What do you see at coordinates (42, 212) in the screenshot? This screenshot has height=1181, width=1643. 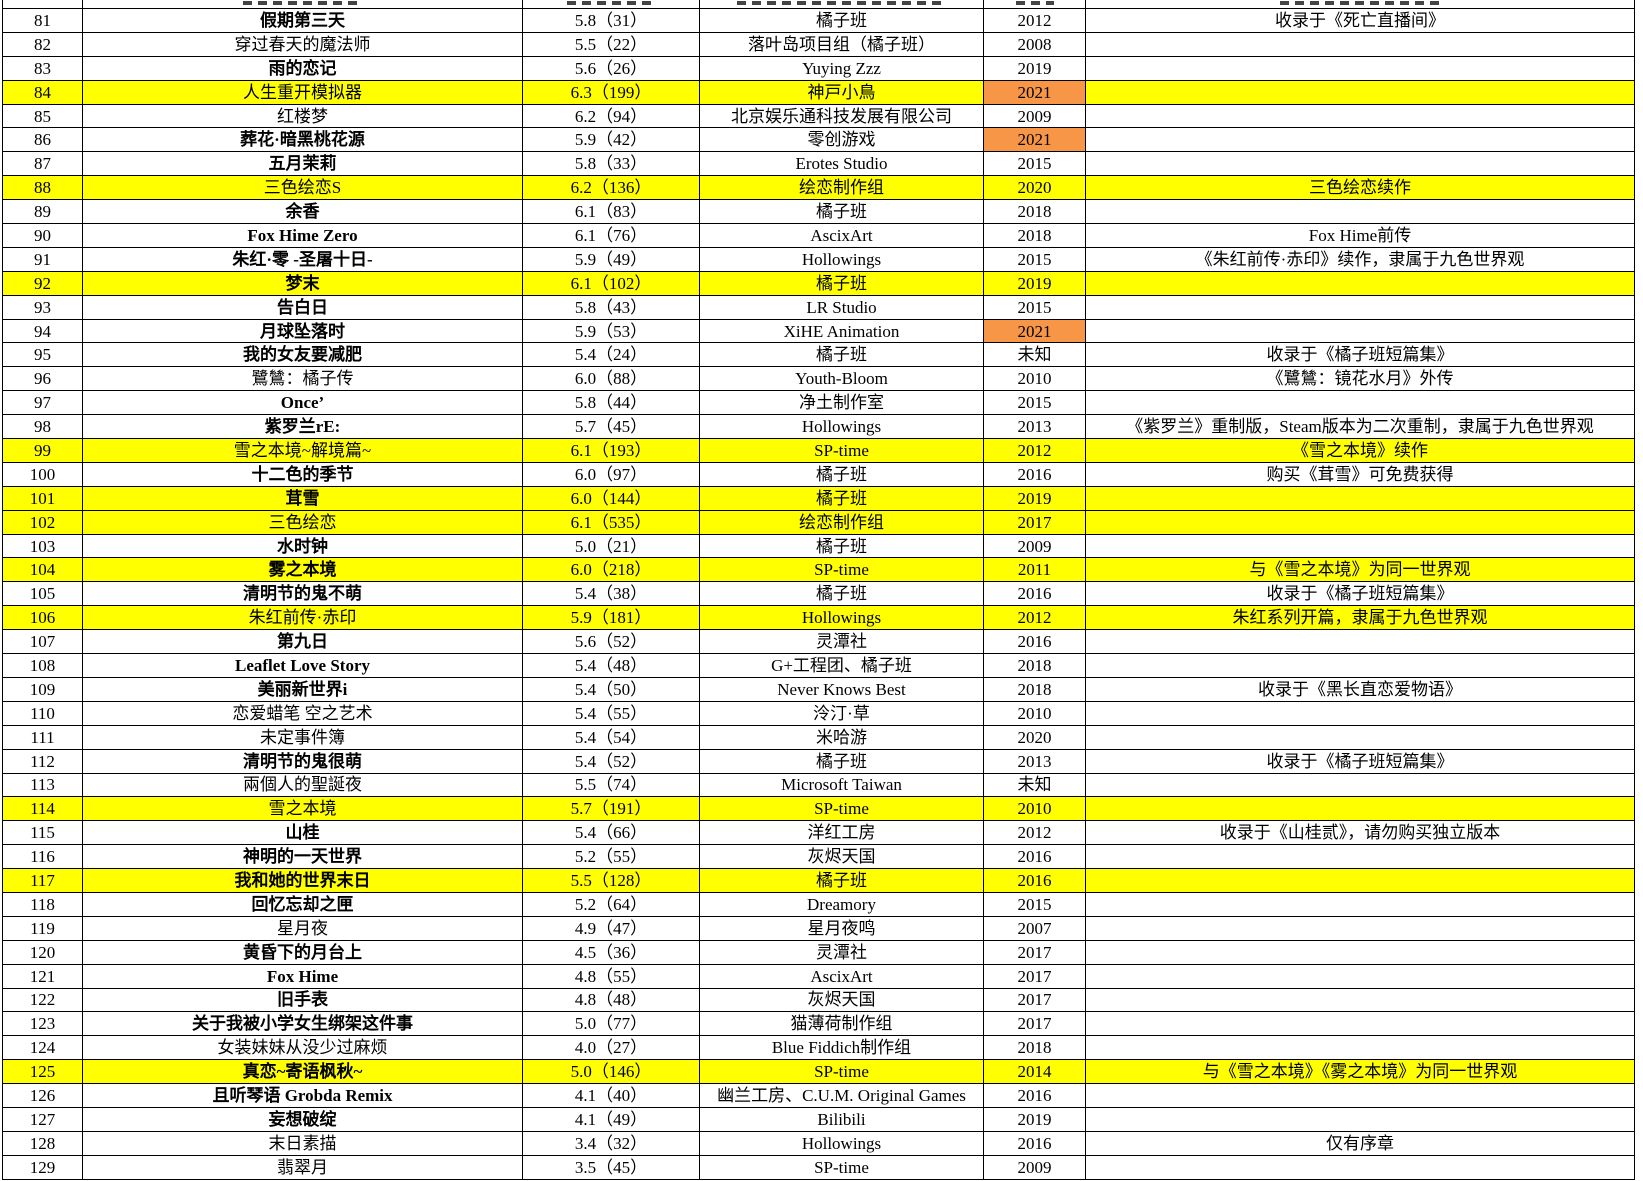 I see `row-number-cell: 89` at bounding box center [42, 212].